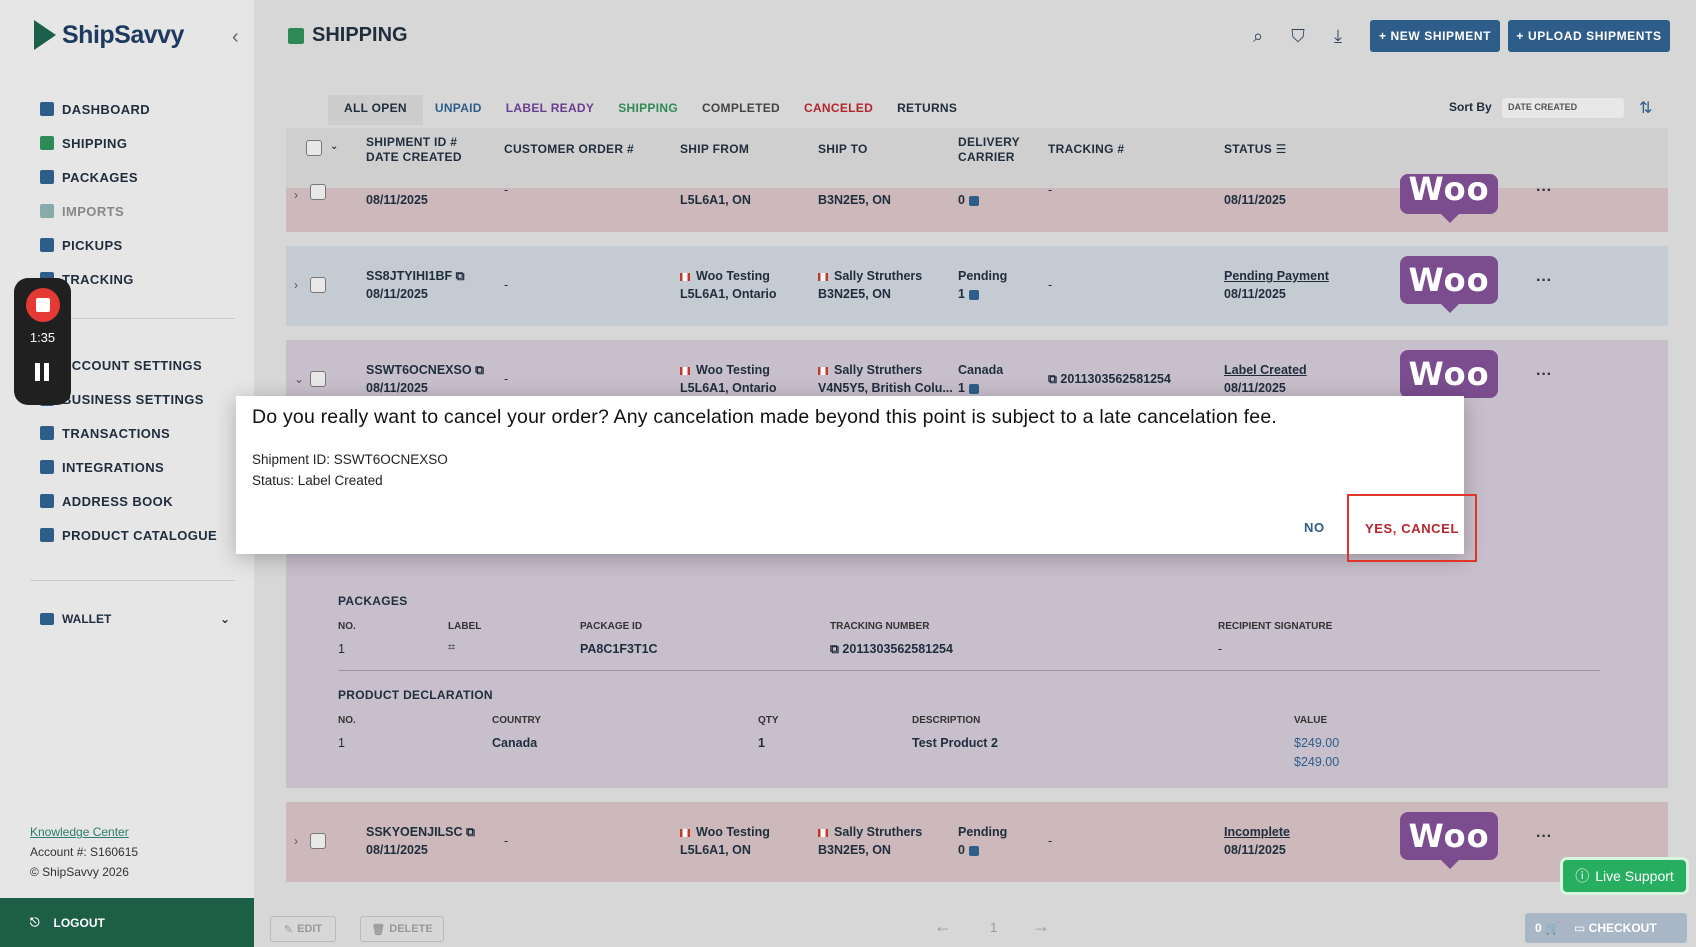 The image size is (1696, 947). I want to click on pkg-tracking: ⧉ 2011303562581254, so click(891, 649).